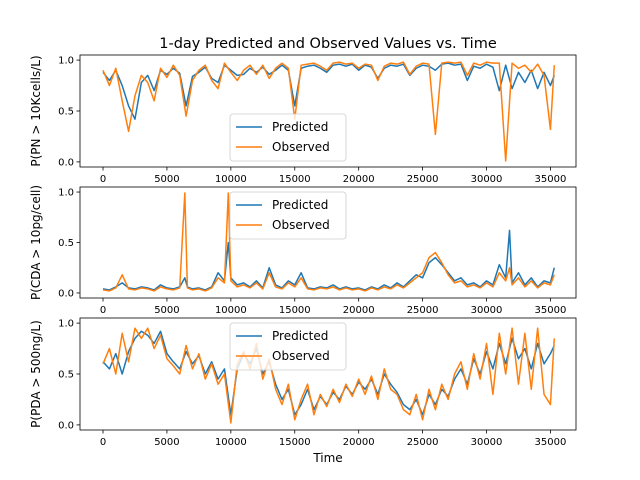 This screenshot has width=640, height=480. What do you see at coordinates (327, 458) in the screenshot?
I see `x-axis-label: Time` at bounding box center [327, 458].